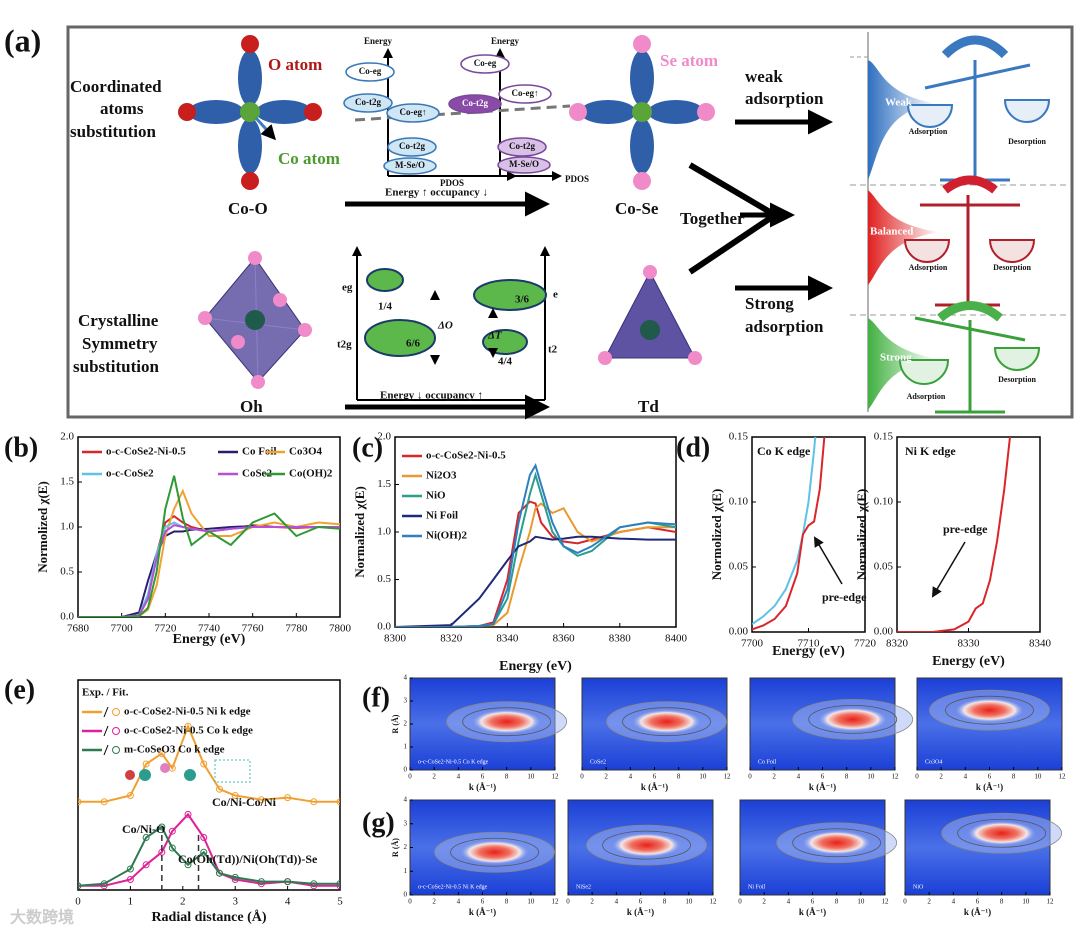  Describe the element at coordinates (406, 823) in the screenshot. I see `y-tick-label: 3` at that location.